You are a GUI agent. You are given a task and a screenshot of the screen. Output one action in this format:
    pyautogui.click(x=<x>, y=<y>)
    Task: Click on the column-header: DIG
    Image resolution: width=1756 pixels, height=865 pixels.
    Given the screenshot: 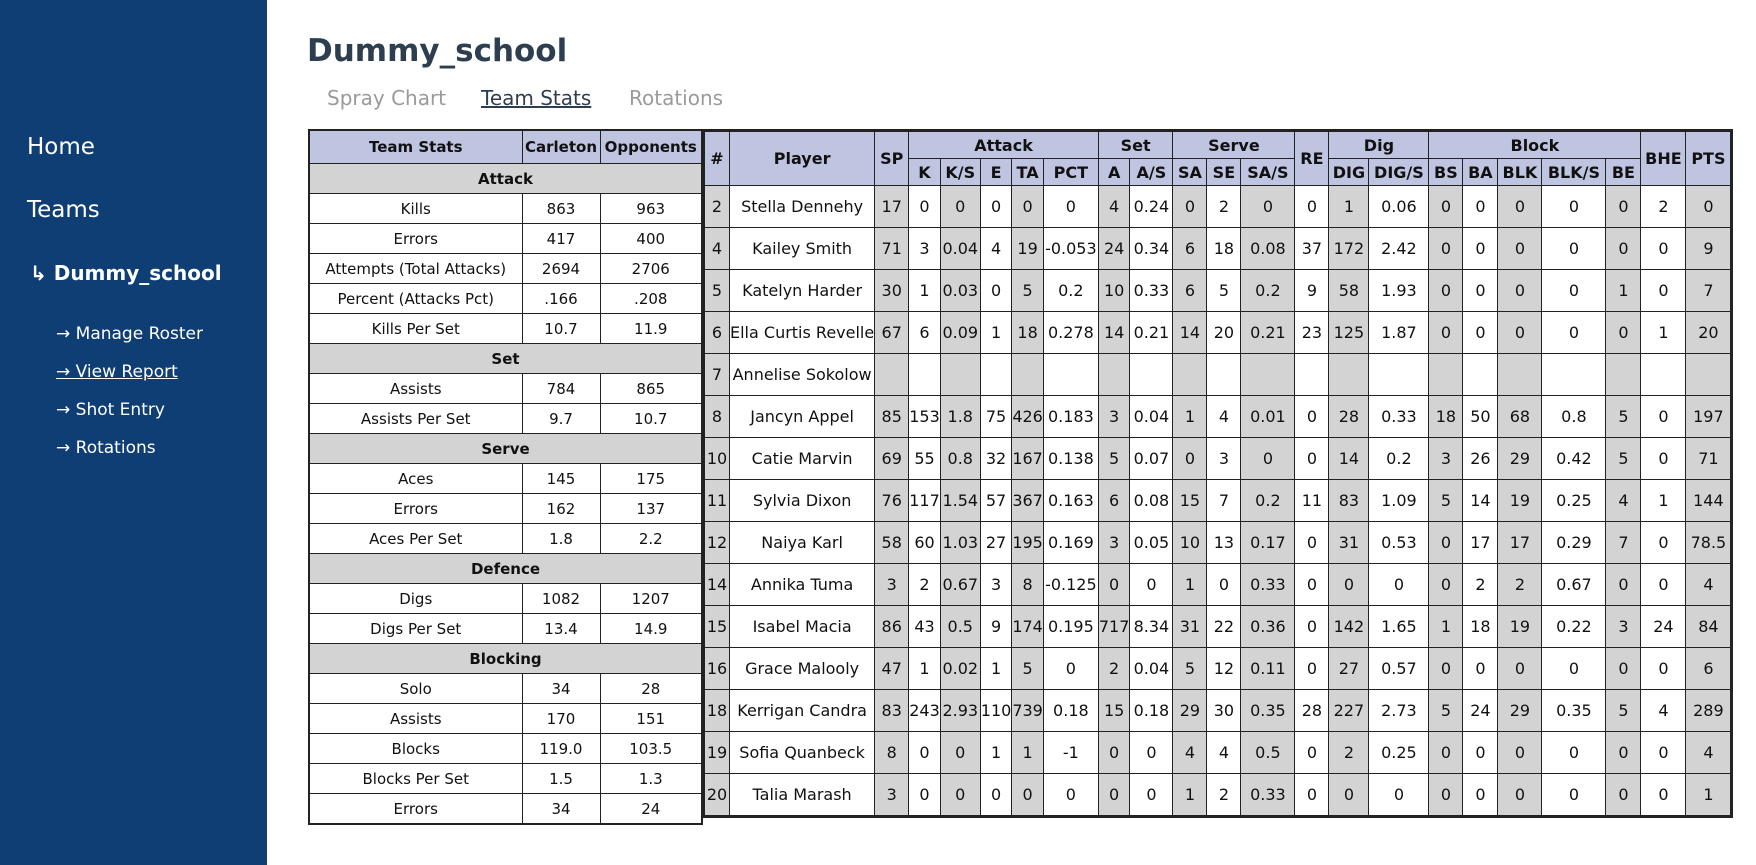 What is the action you would take?
    pyautogui.click(x=1349, y=172)
    